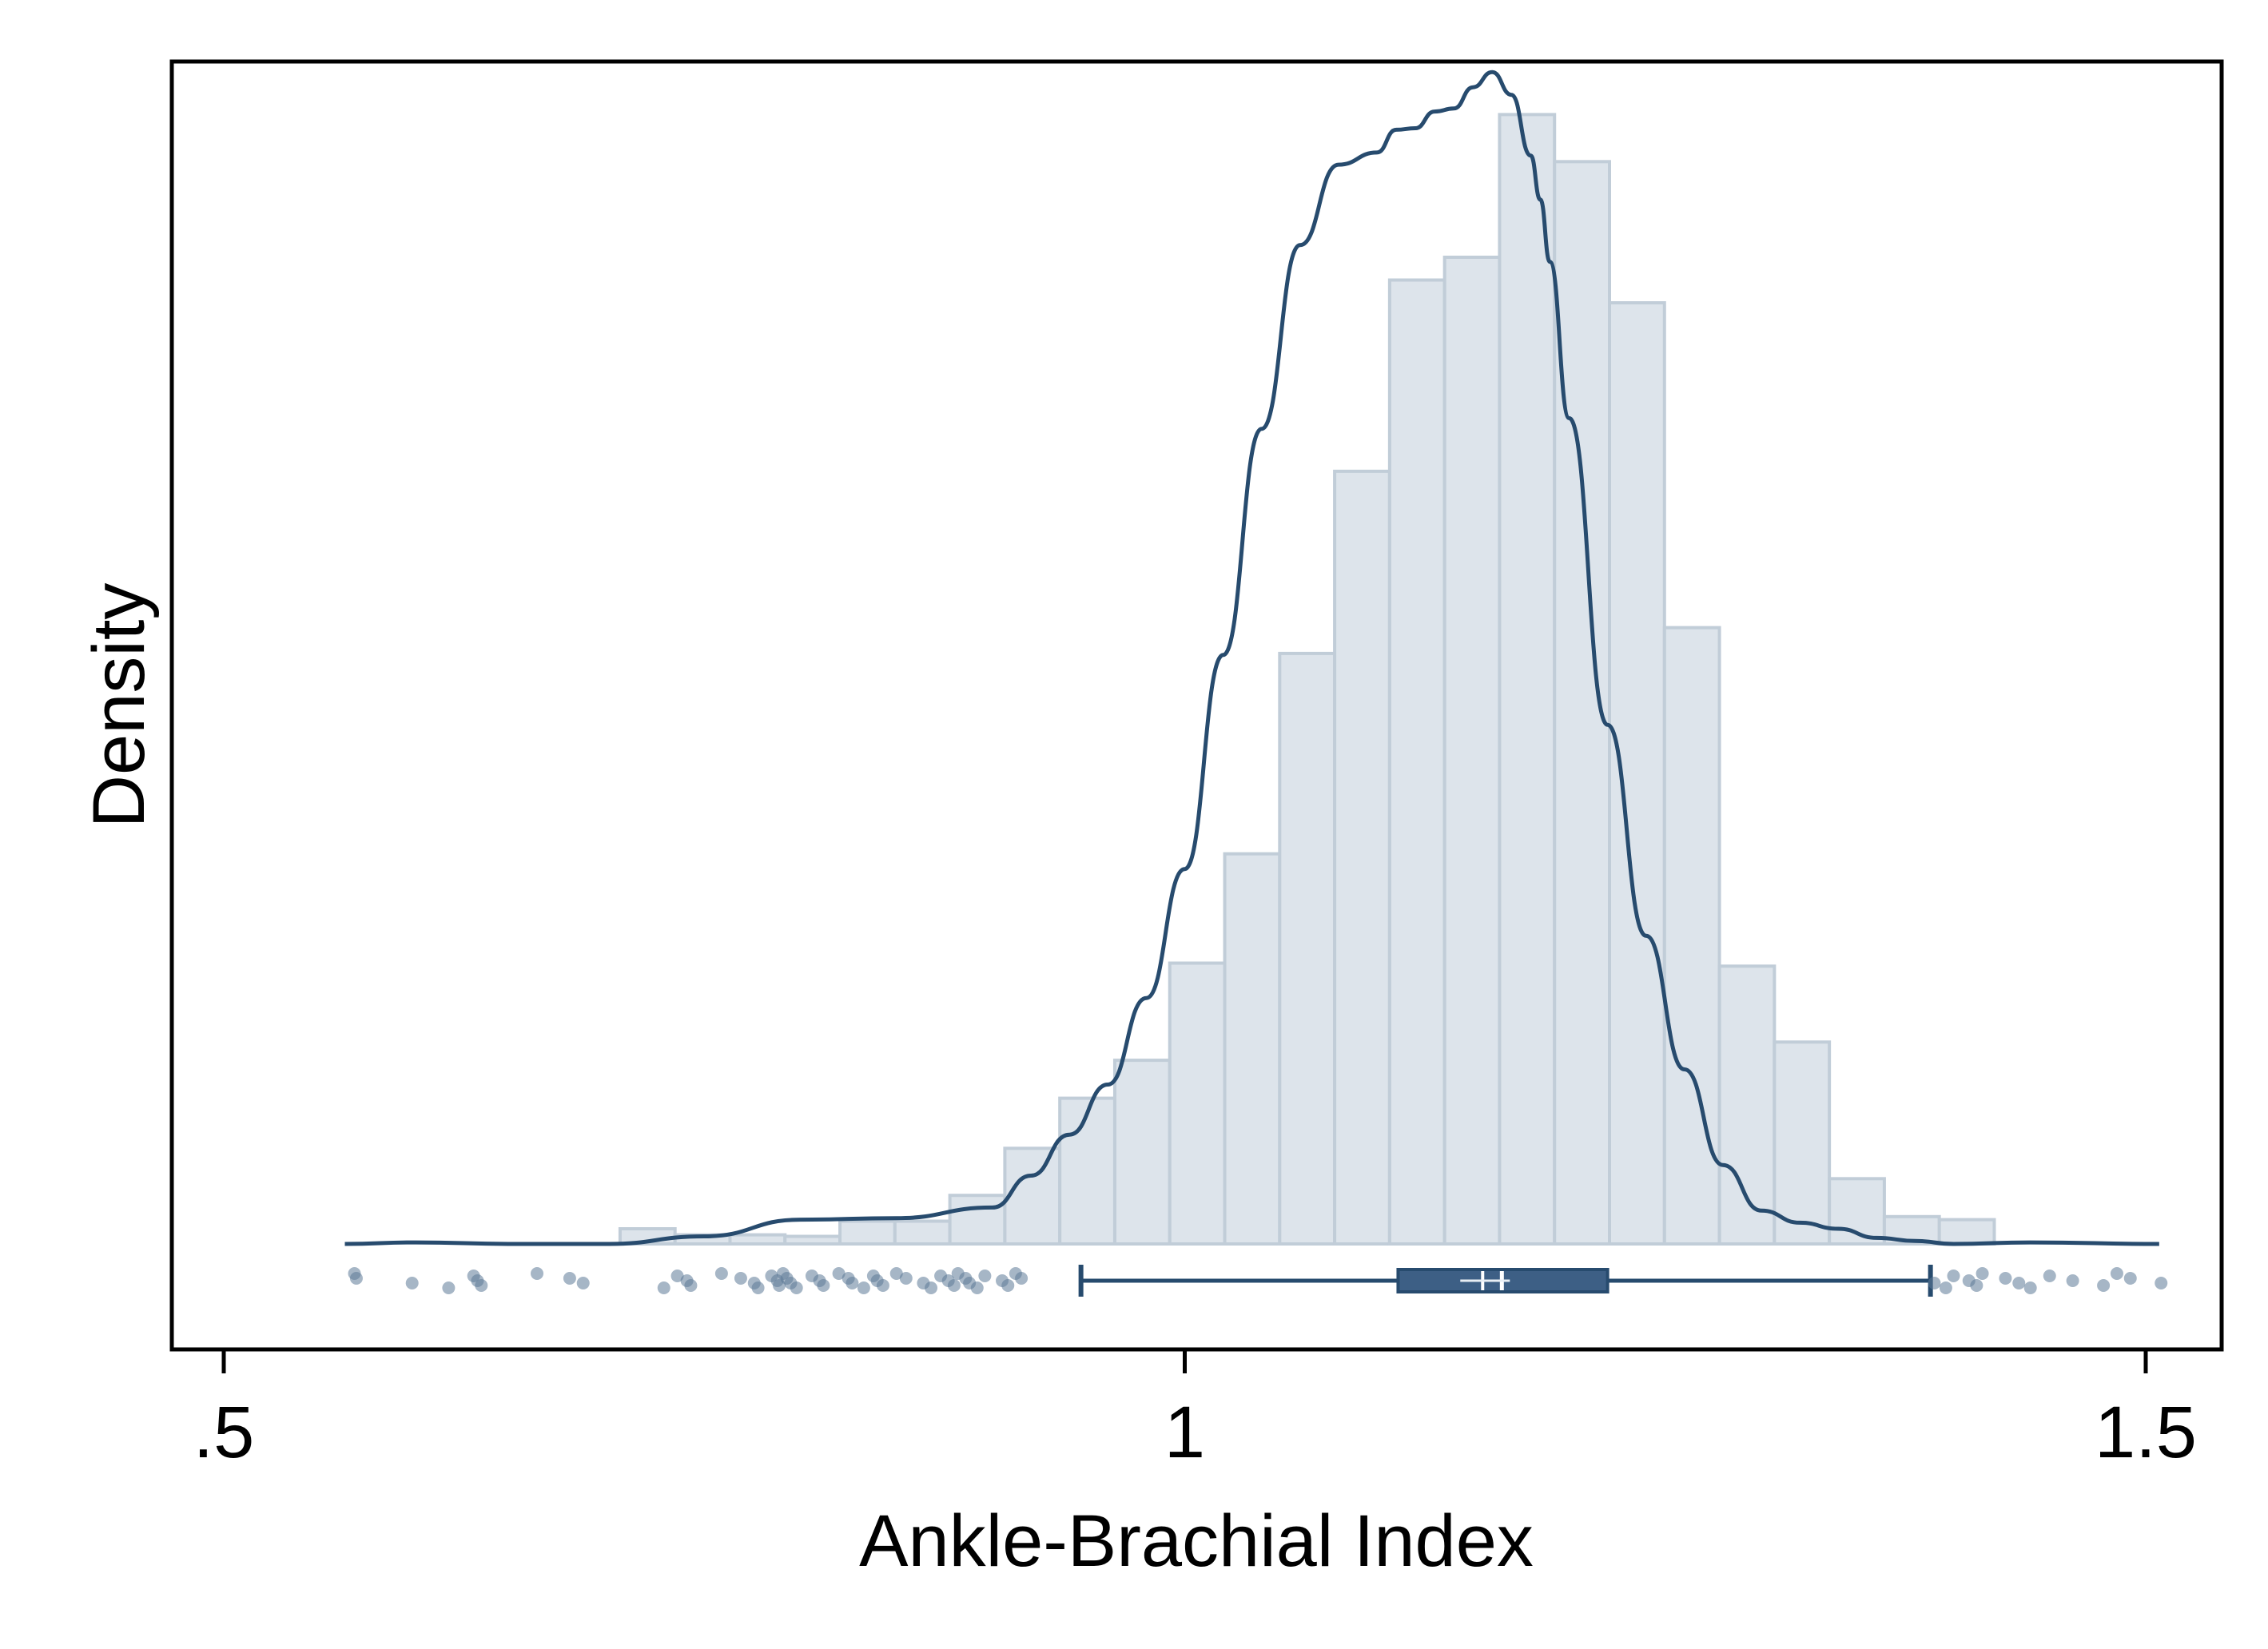 The height and width of the screenshot is (1649, 2268). I want to click on outlier-points, so click(1258, 1280).